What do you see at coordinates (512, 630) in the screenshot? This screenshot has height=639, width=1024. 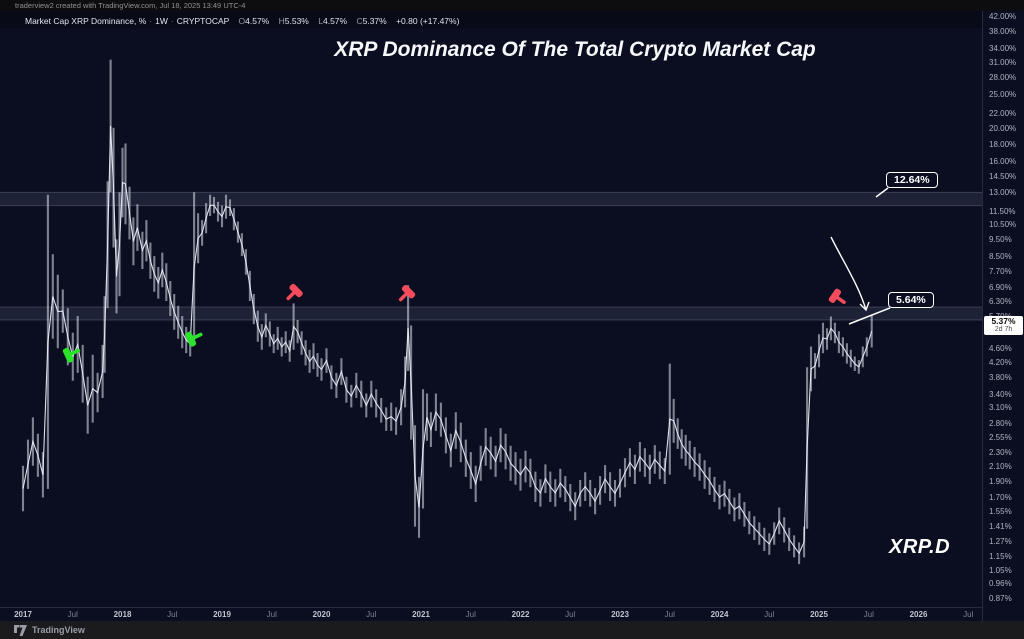 I see `footer-bar: TradingView` at bounding box center [512, 630].